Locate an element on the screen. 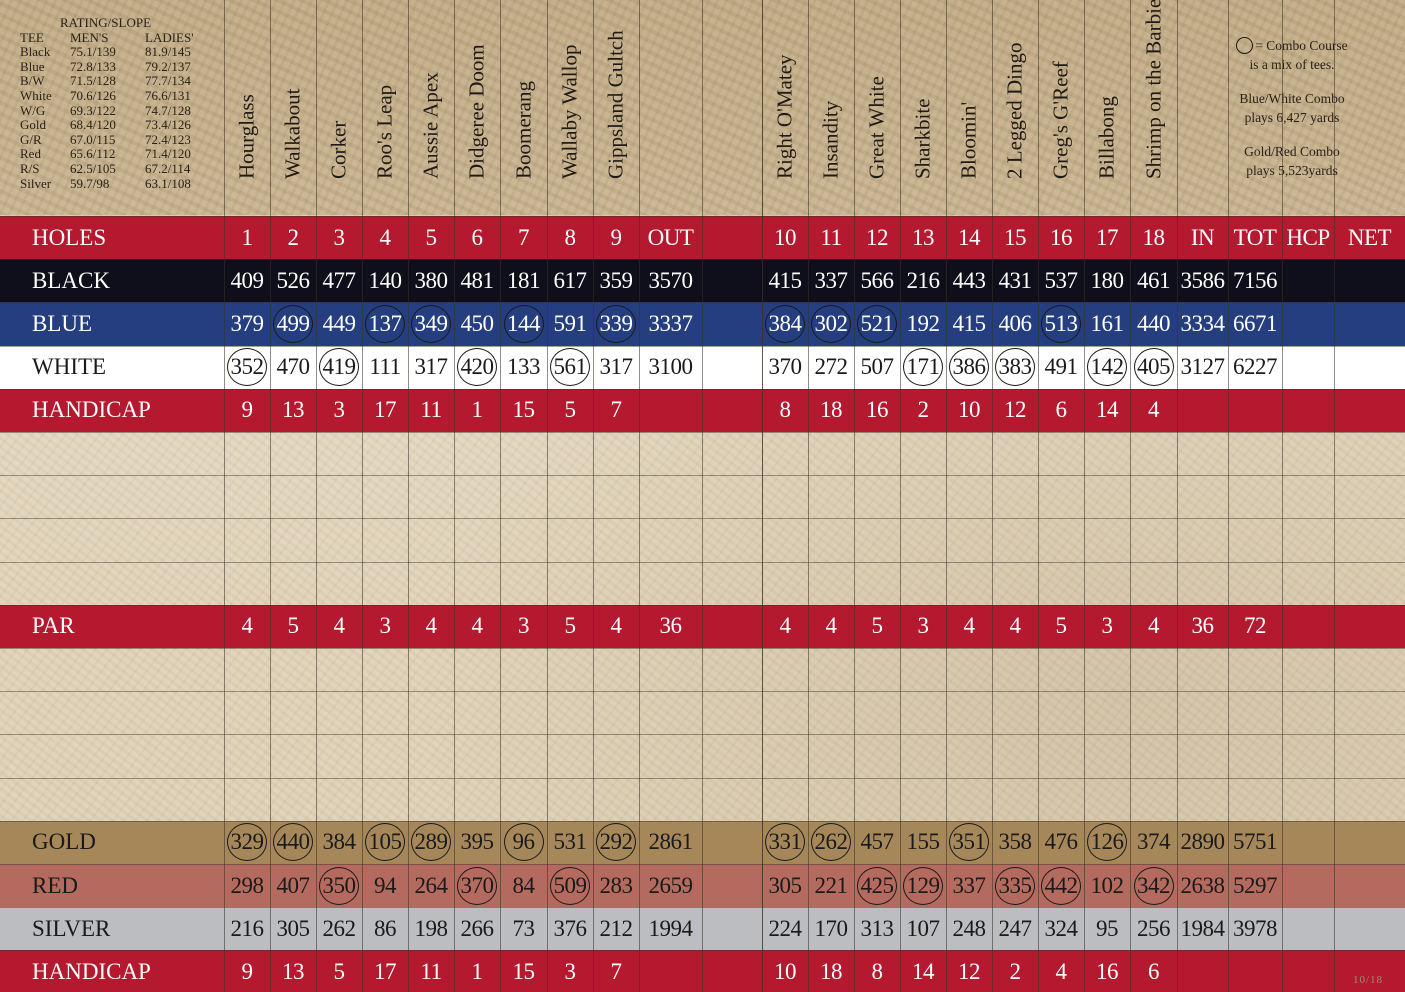 Image resolution: width=1405 pixels, height=992 pixels. rating-cell: 69.3/122 is located at coordinates (93, 110).